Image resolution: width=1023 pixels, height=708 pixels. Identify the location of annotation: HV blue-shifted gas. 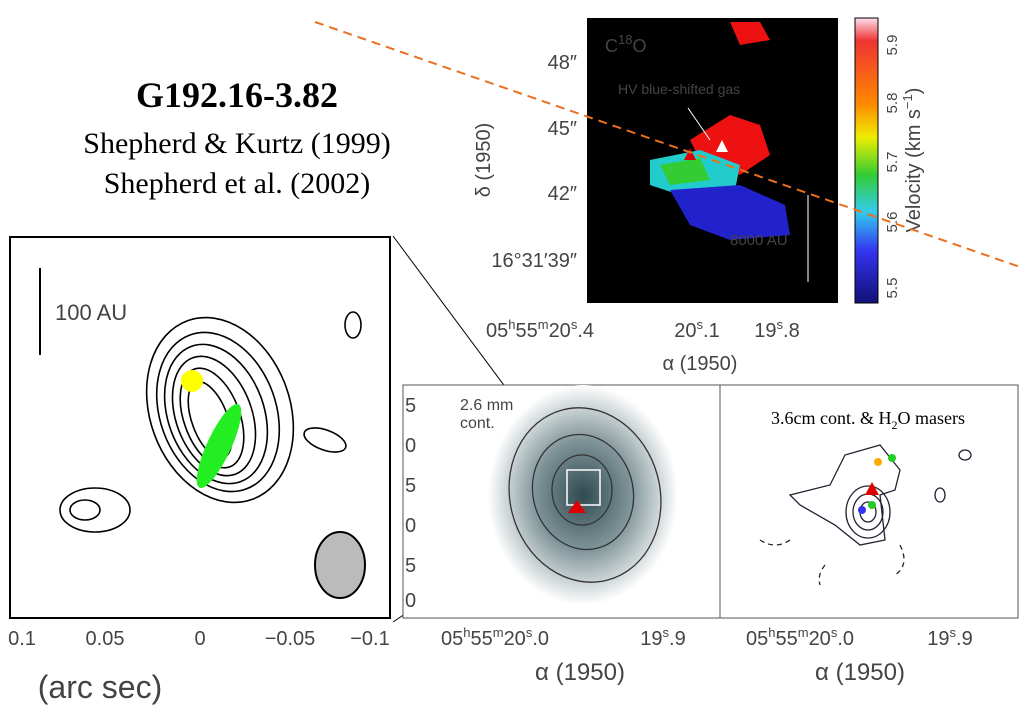
(679, 89).